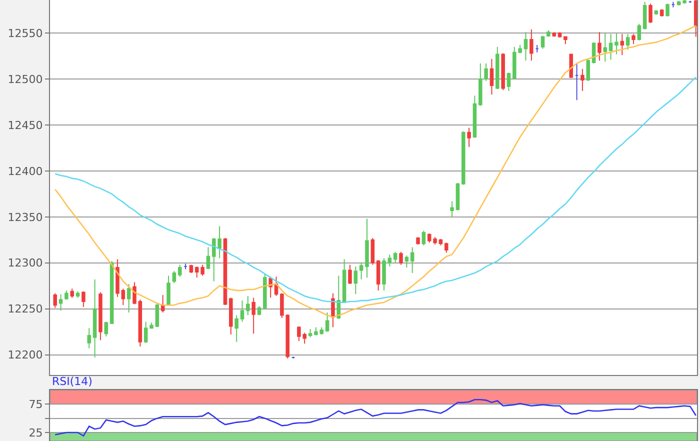 The image size is (700, 441). I want to click on y-tick-label: 12450, so click(25, 125).